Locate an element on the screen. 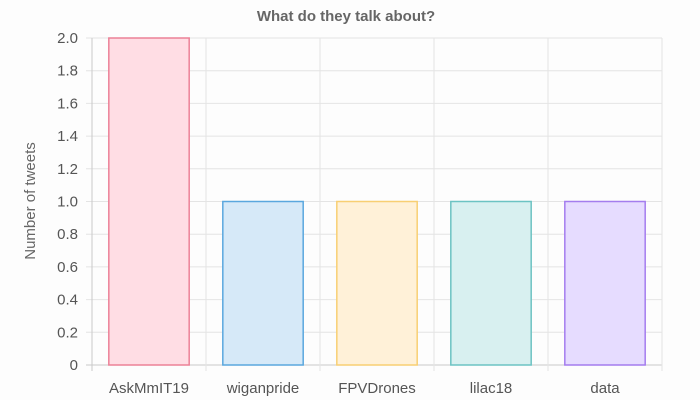 The height and width of the screenshot is (400, 700). y-axis-label: Number of tweets is located at coordinates (30, 201).